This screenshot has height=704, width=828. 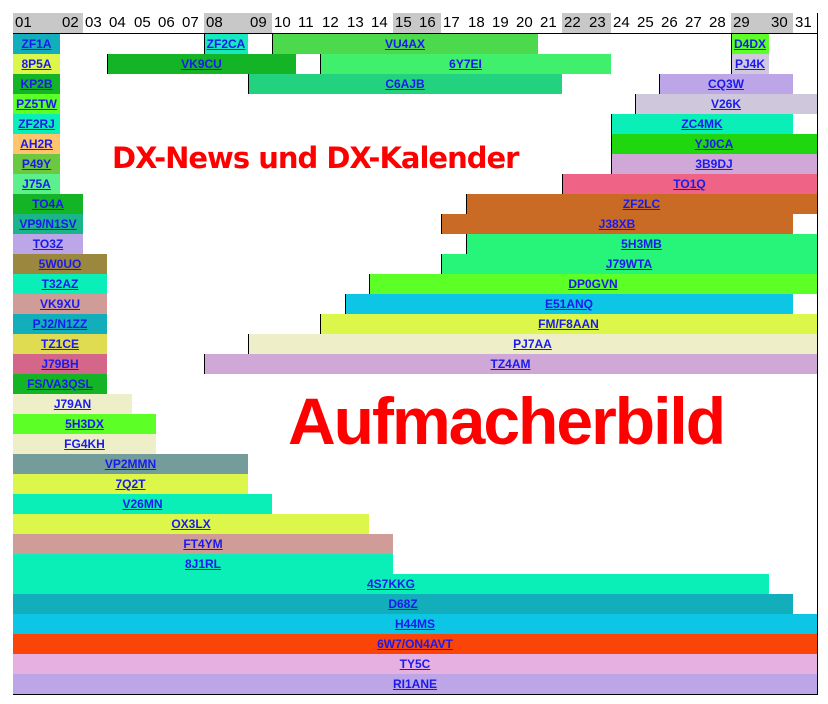 What do you see at coordinates (714, 144) in the screenshot?
I see `dxpedition-link: YJ0CA` at bounding box center [714, 144].